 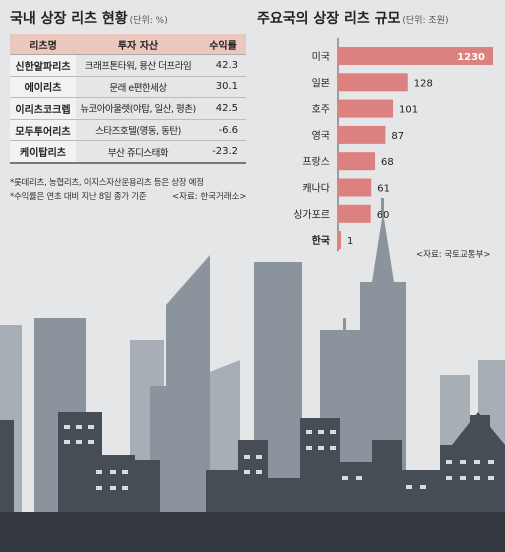 I want to click on reit-assets: 부산 쥬디스태화, so click(x=138, y=152).